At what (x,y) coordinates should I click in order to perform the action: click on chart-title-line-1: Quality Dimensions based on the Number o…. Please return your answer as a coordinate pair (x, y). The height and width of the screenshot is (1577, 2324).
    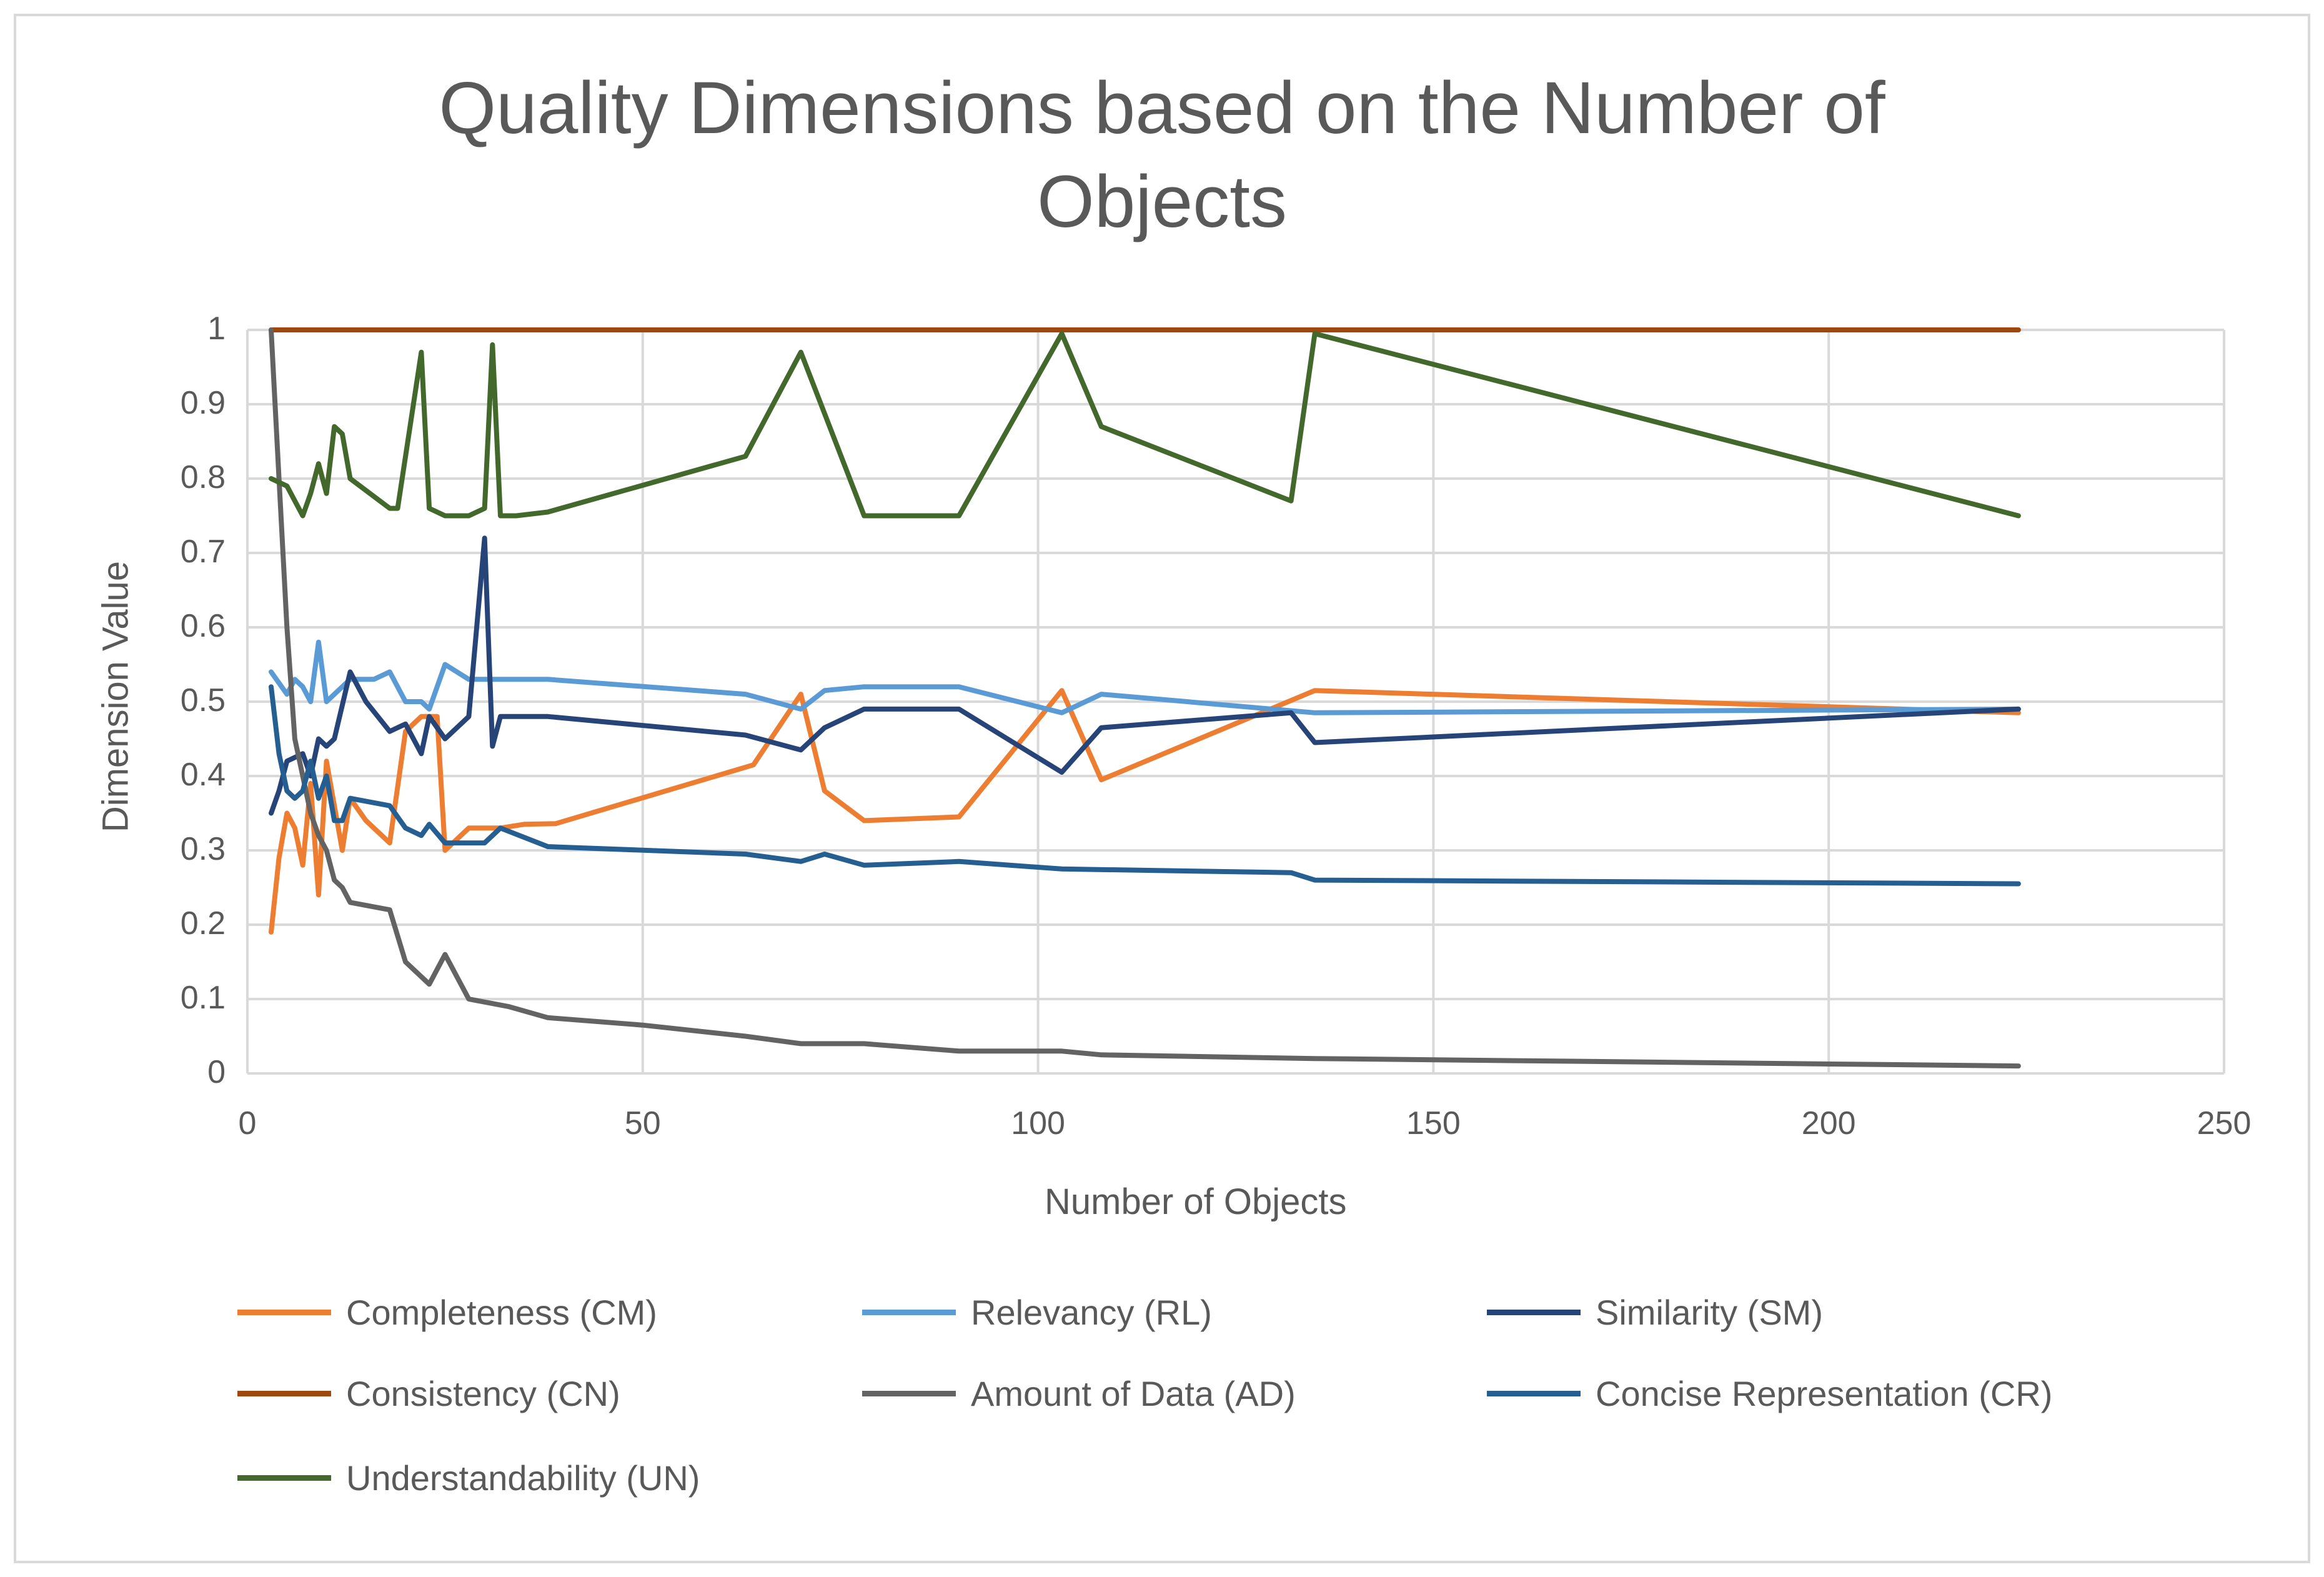
    Looking at the image, I should click on (1162, 108).